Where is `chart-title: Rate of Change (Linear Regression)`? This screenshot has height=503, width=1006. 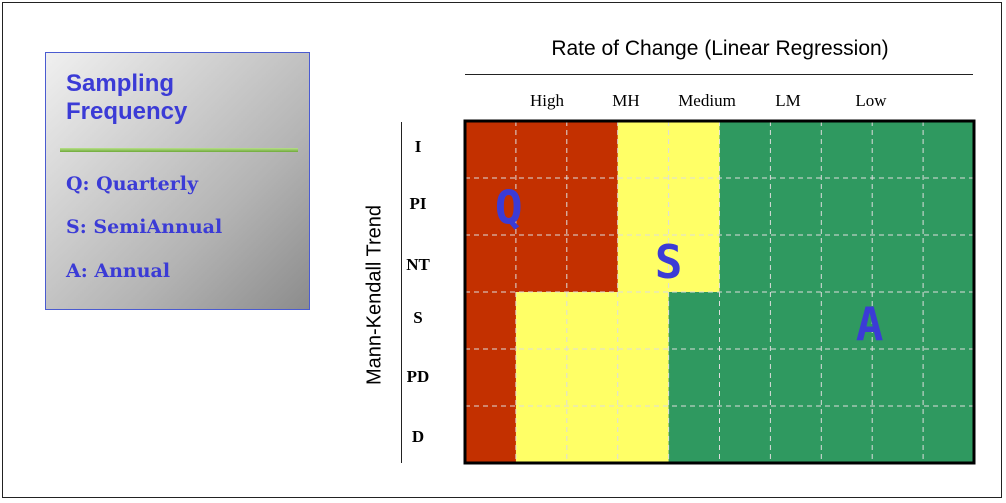
chart-title: Rate of Change (Linear Regression) is located at coordinates (720, 48).